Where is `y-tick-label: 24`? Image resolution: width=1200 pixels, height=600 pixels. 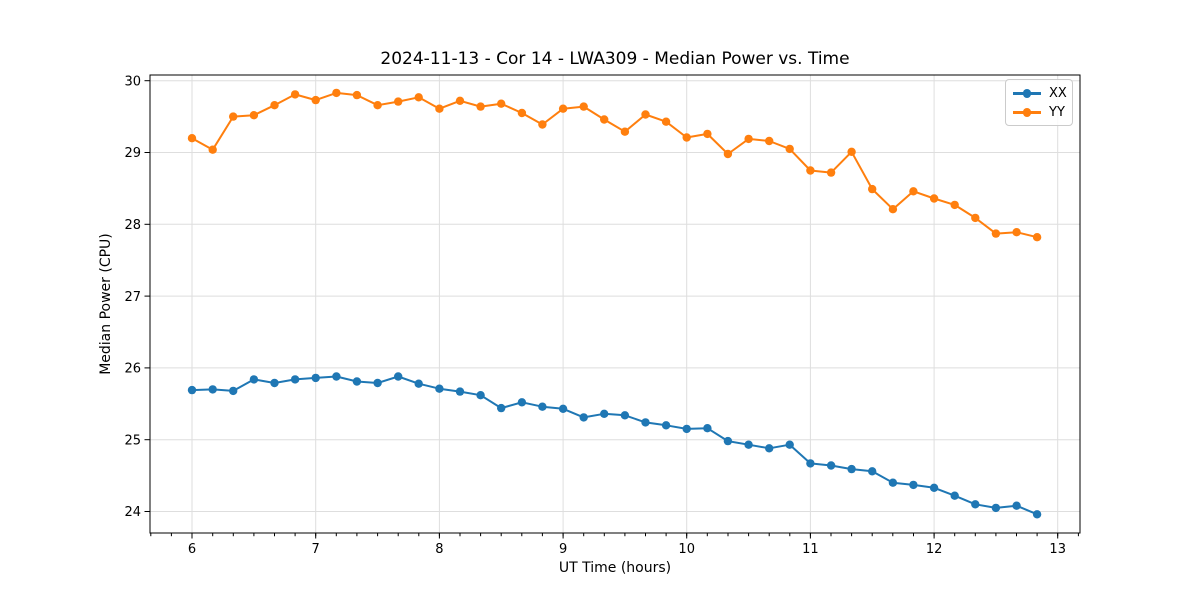
y-tick-label: 24 is located at coordinates (132, 512).